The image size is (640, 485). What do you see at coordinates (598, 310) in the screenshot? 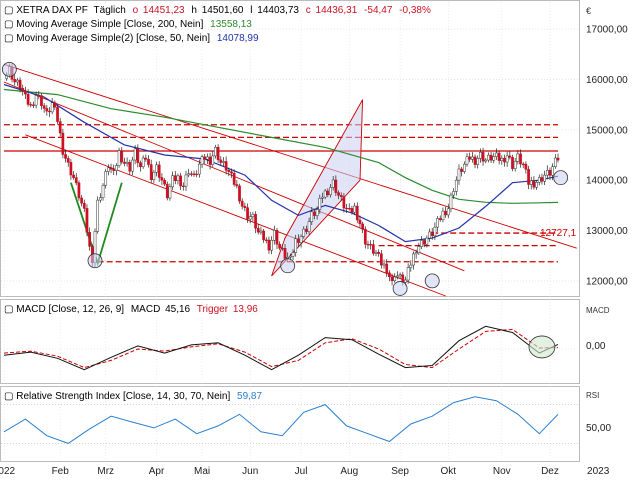
I see `macd-axis-tag: MACD` at bounding box center [598, 310].